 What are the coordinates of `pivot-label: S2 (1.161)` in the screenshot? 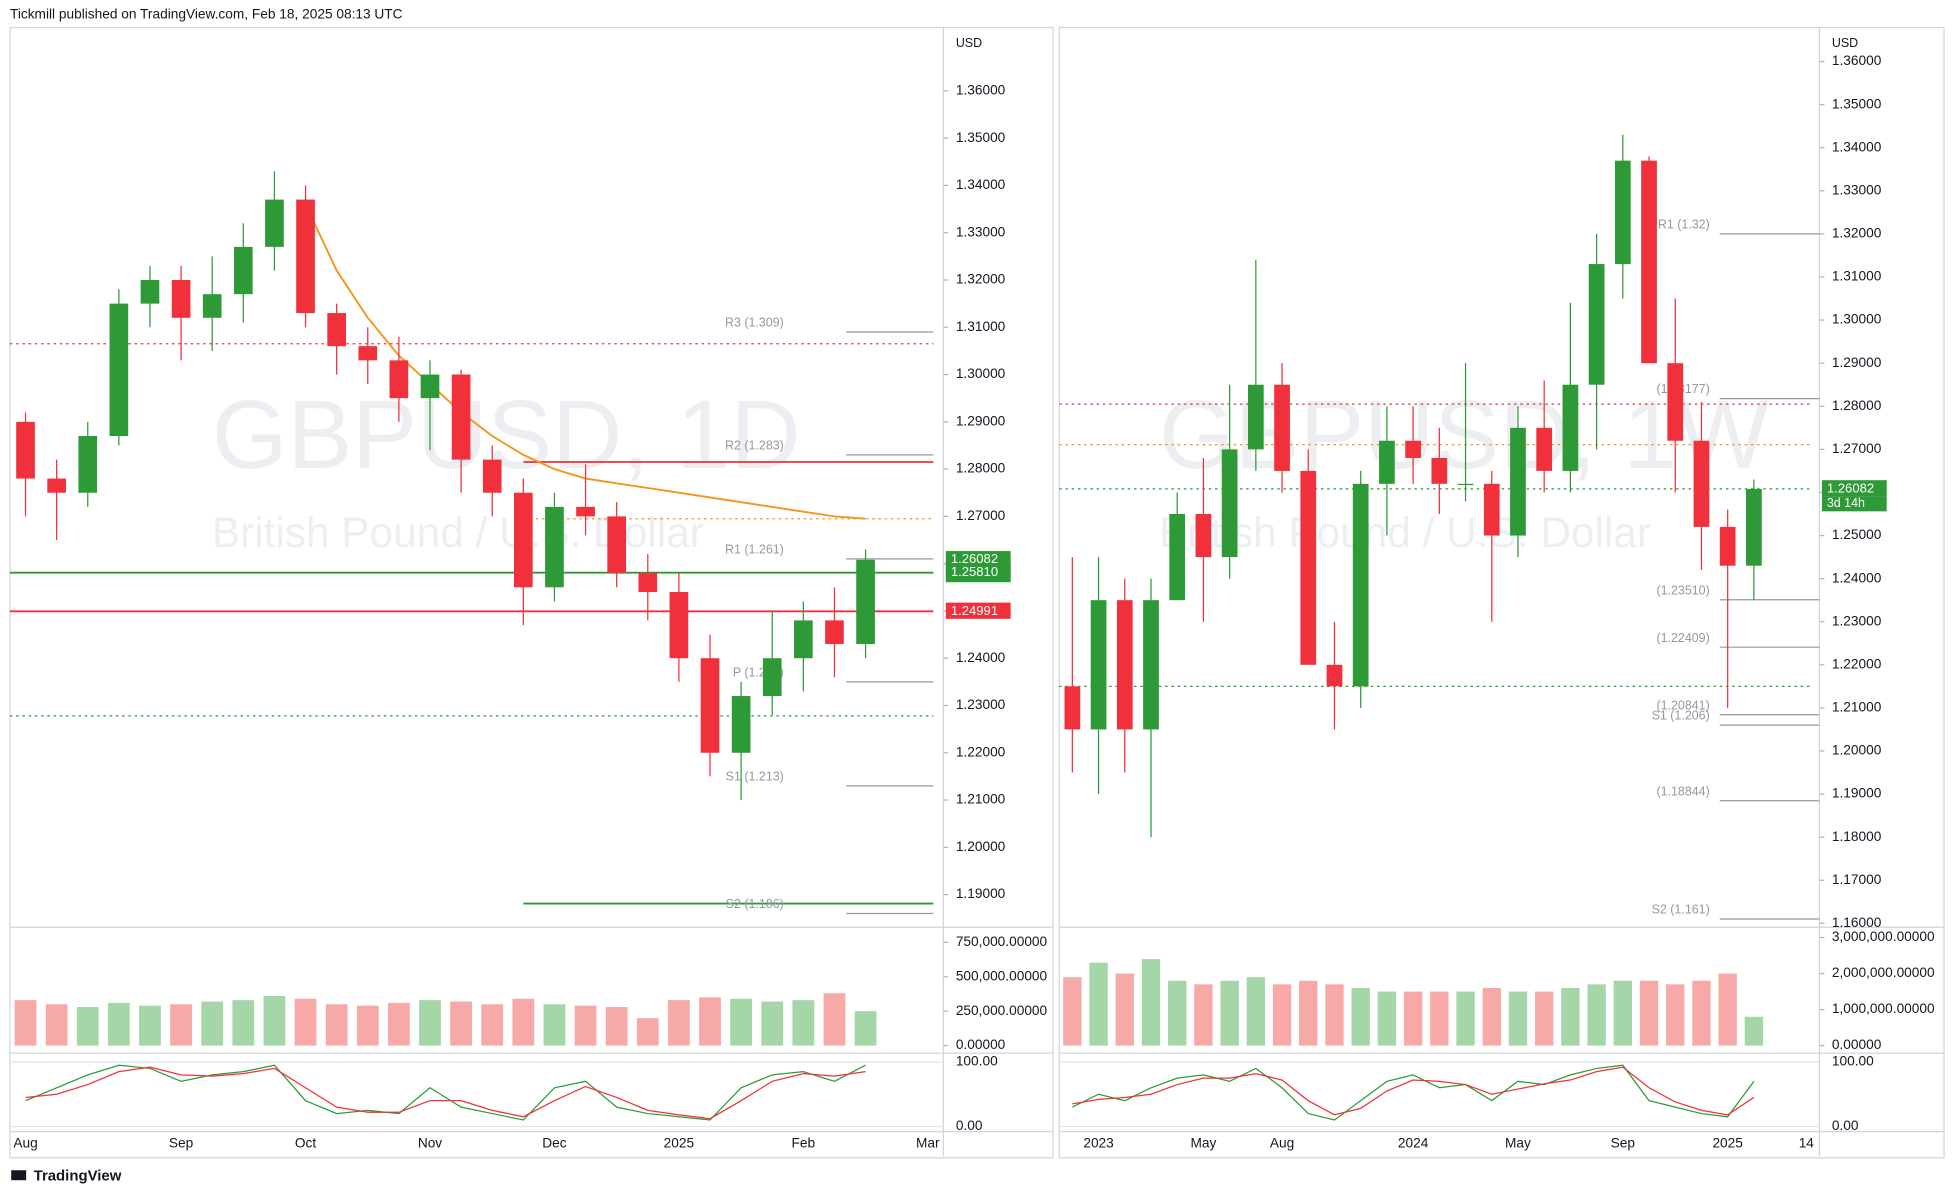 It's located at (1681, 910).